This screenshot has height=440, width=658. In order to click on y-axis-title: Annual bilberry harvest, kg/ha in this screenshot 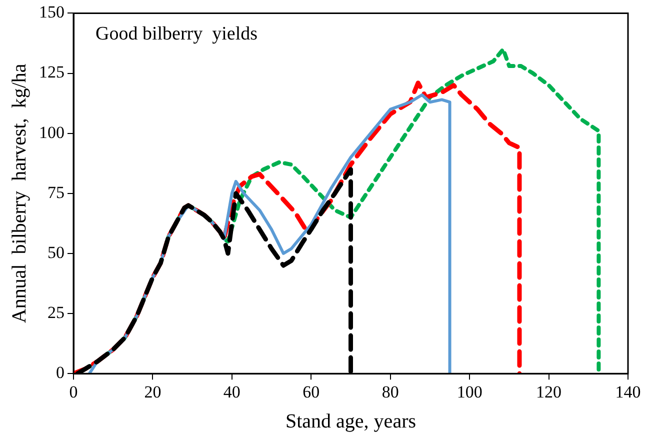, I will do `click(19, 194)`.